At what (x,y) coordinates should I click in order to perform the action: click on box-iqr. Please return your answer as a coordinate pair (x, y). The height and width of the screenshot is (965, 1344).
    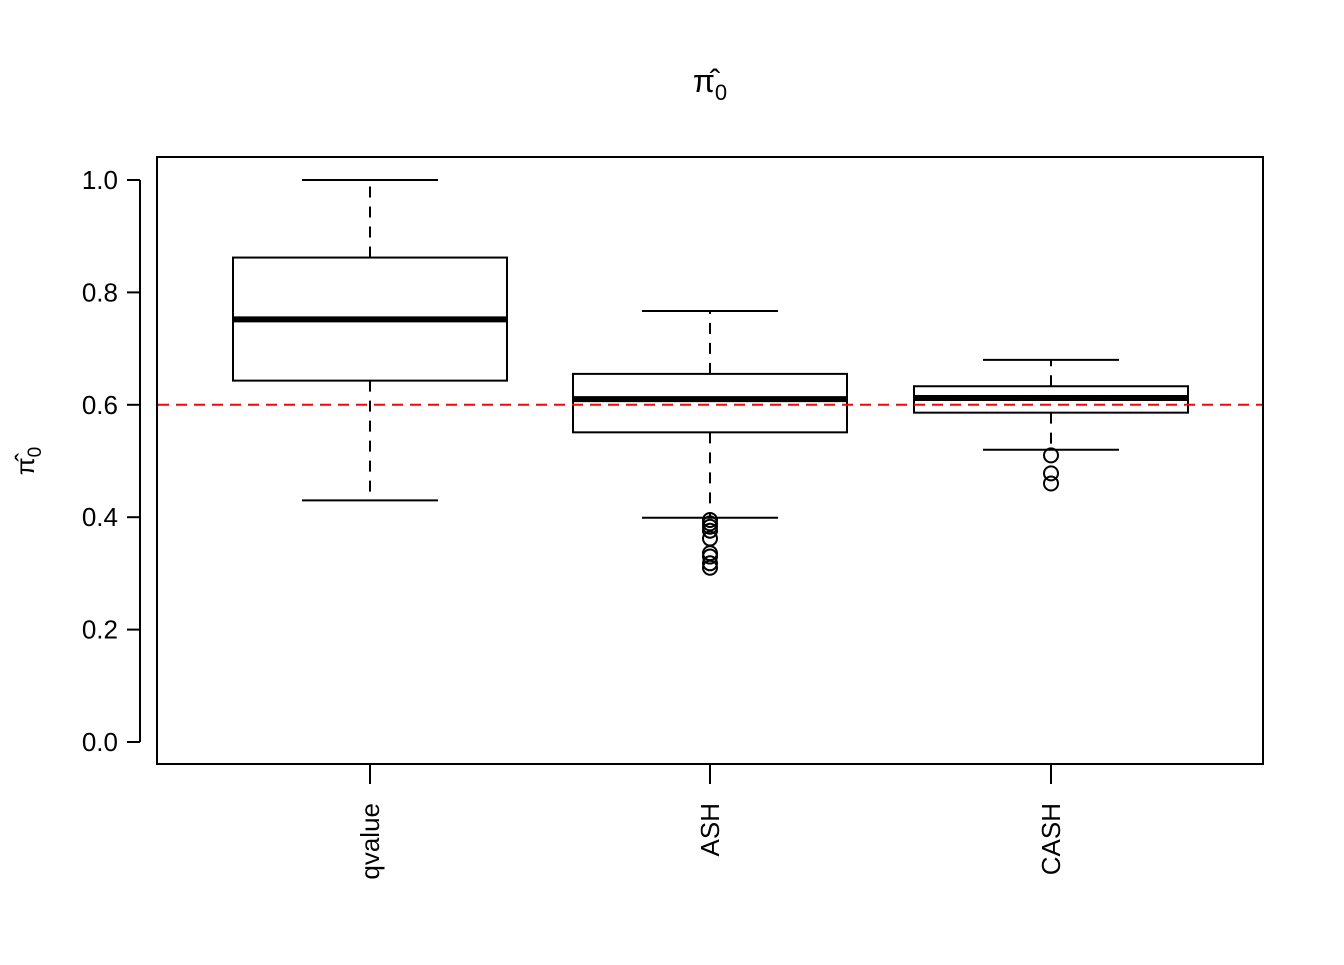
    Looking at the image, I should click on (710, 403).